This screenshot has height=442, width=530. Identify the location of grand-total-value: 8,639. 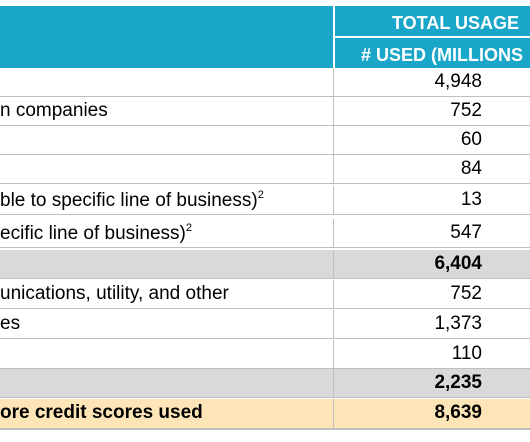
(458, 412).